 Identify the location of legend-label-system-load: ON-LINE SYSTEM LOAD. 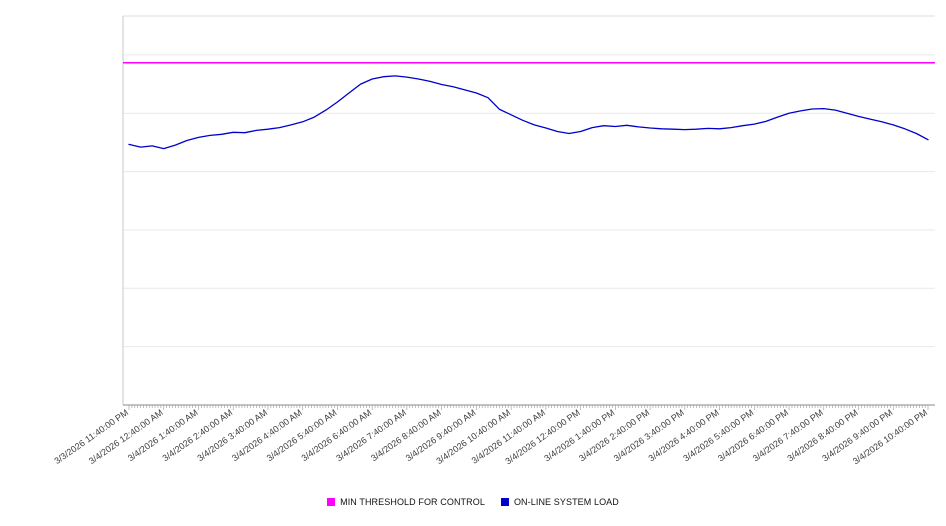
(566, 502).